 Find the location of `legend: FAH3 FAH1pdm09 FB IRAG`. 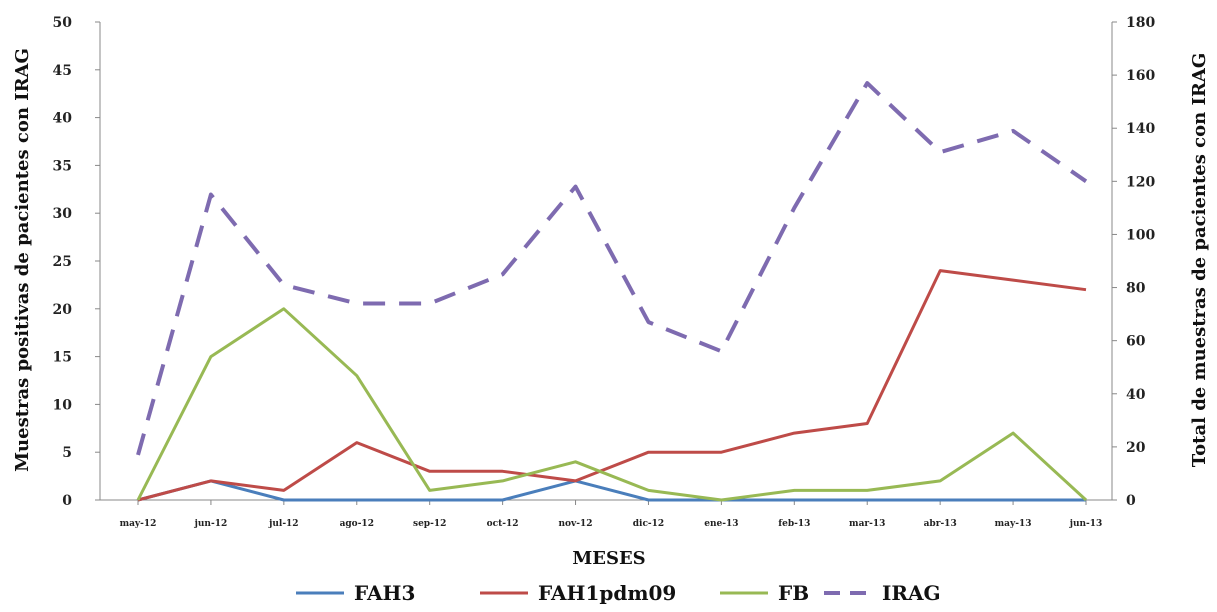

legend: FAH3 FAH1pdm09 FB IRAG is located at coordinates (618, 593).